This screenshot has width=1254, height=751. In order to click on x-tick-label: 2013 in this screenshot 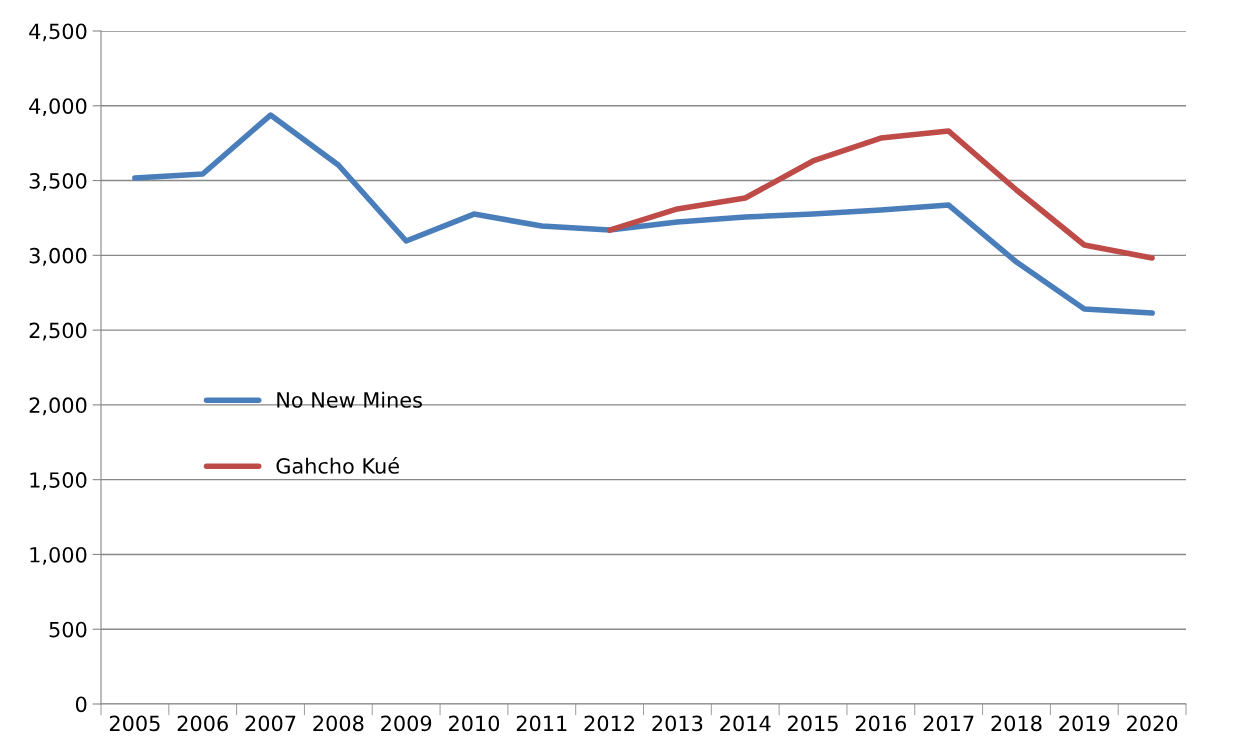, I will do `click(677, 723)`.